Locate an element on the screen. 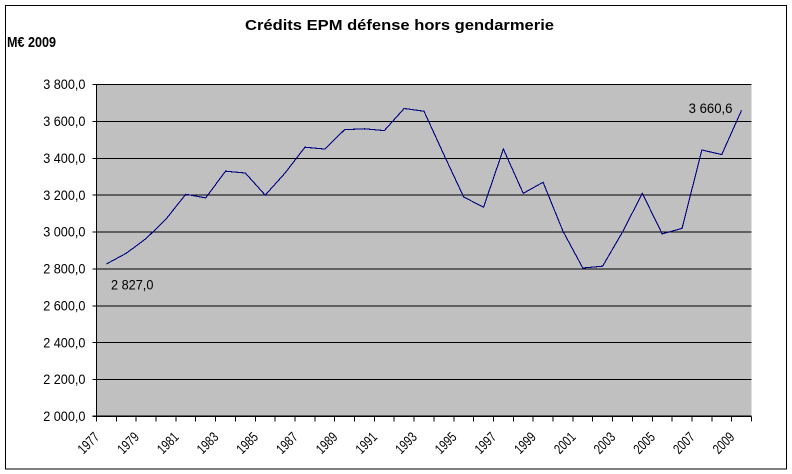 The image size is (792, 474). svg-text:Crédits EPM défense hors genda: Crédits EPM défense hors gendarmerie is located at coordinates (399, 26).